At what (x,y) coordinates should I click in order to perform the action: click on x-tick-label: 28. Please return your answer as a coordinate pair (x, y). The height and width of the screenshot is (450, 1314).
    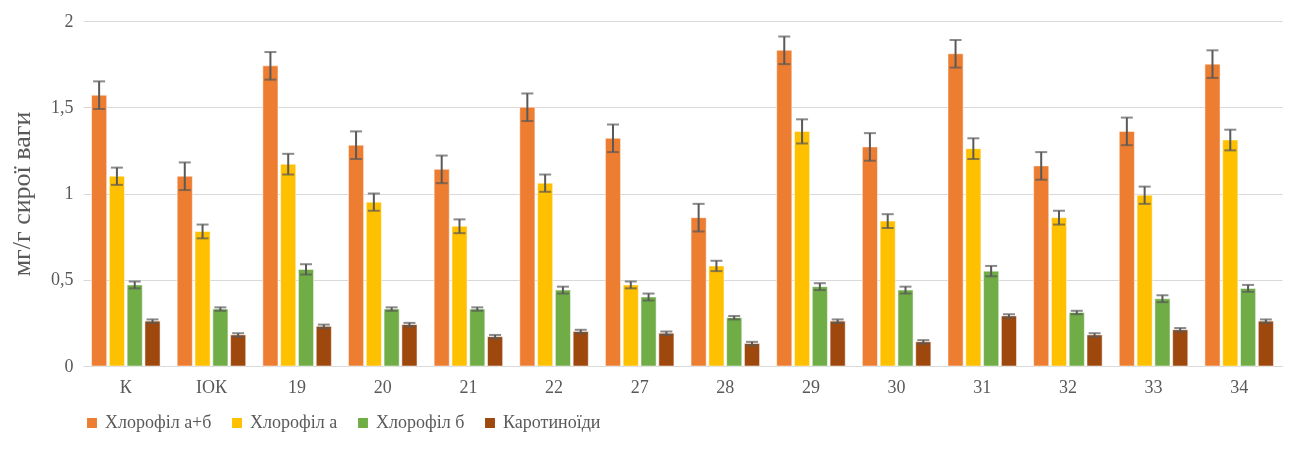
    Looking at the image, I should click on (725, 386).